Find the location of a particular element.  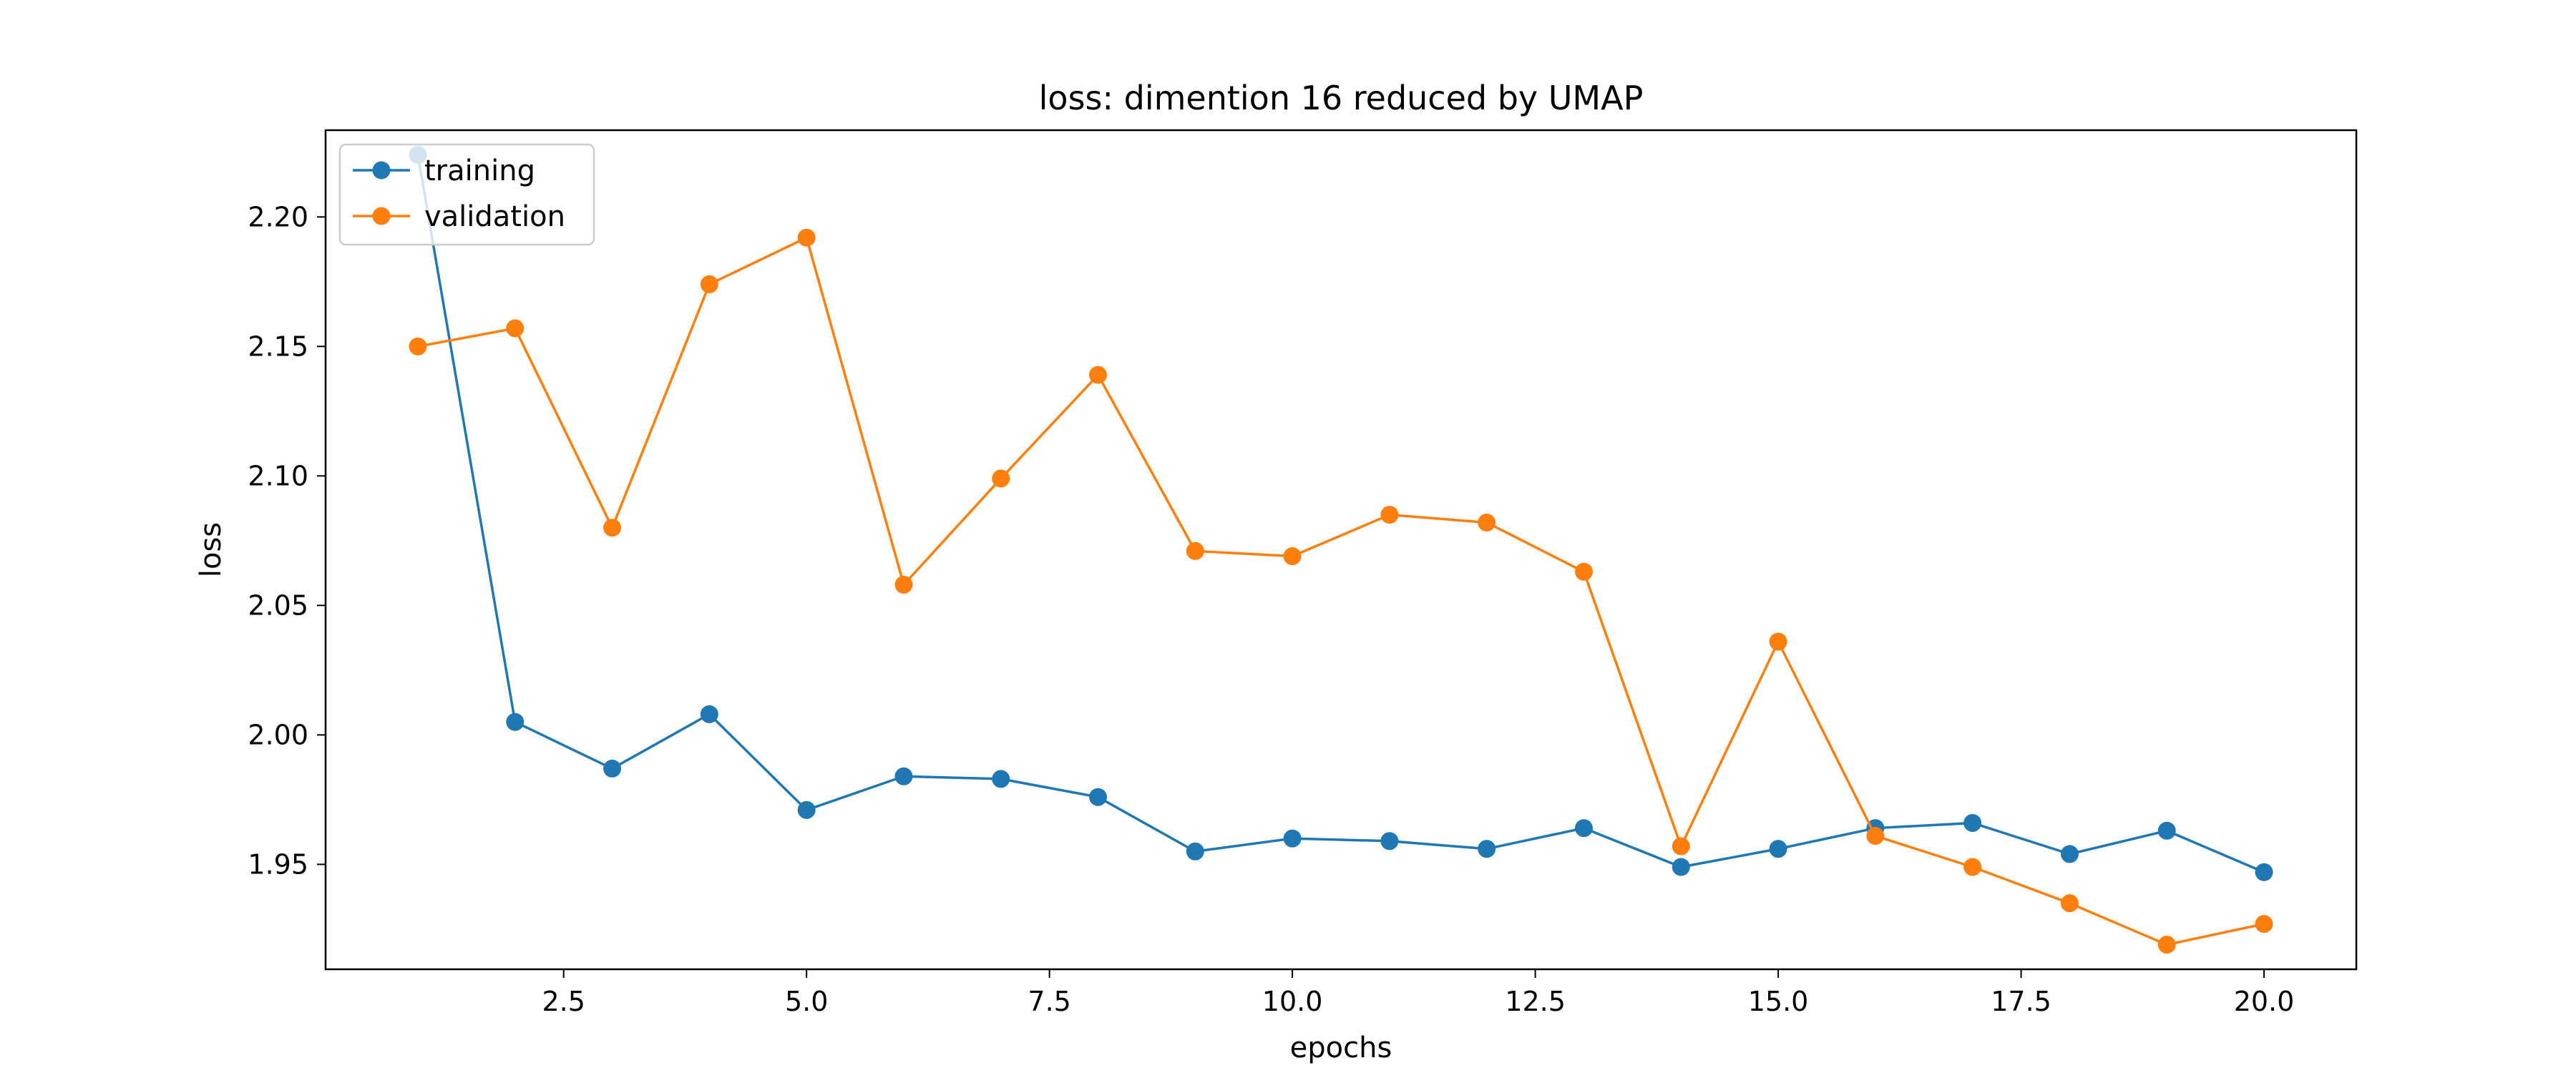

legend: training validation is located at coordinates (466, 194).